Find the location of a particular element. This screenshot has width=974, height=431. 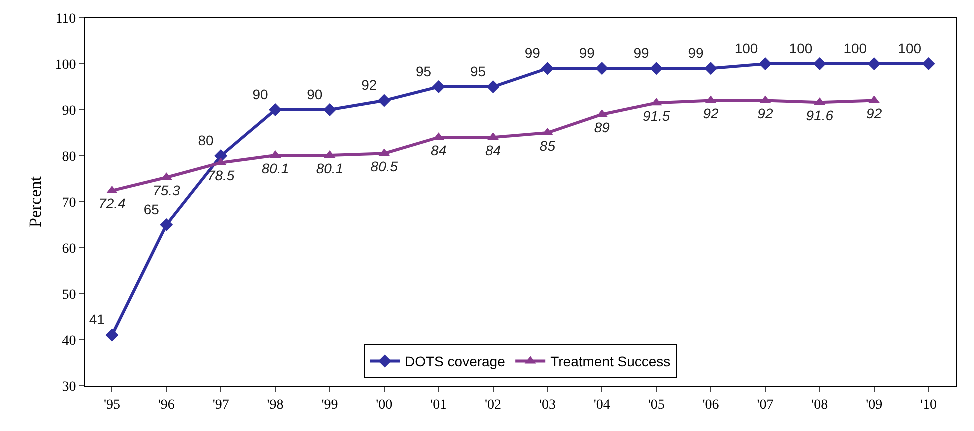

y-axis-title: Percent is located at coordinates (35, 202).